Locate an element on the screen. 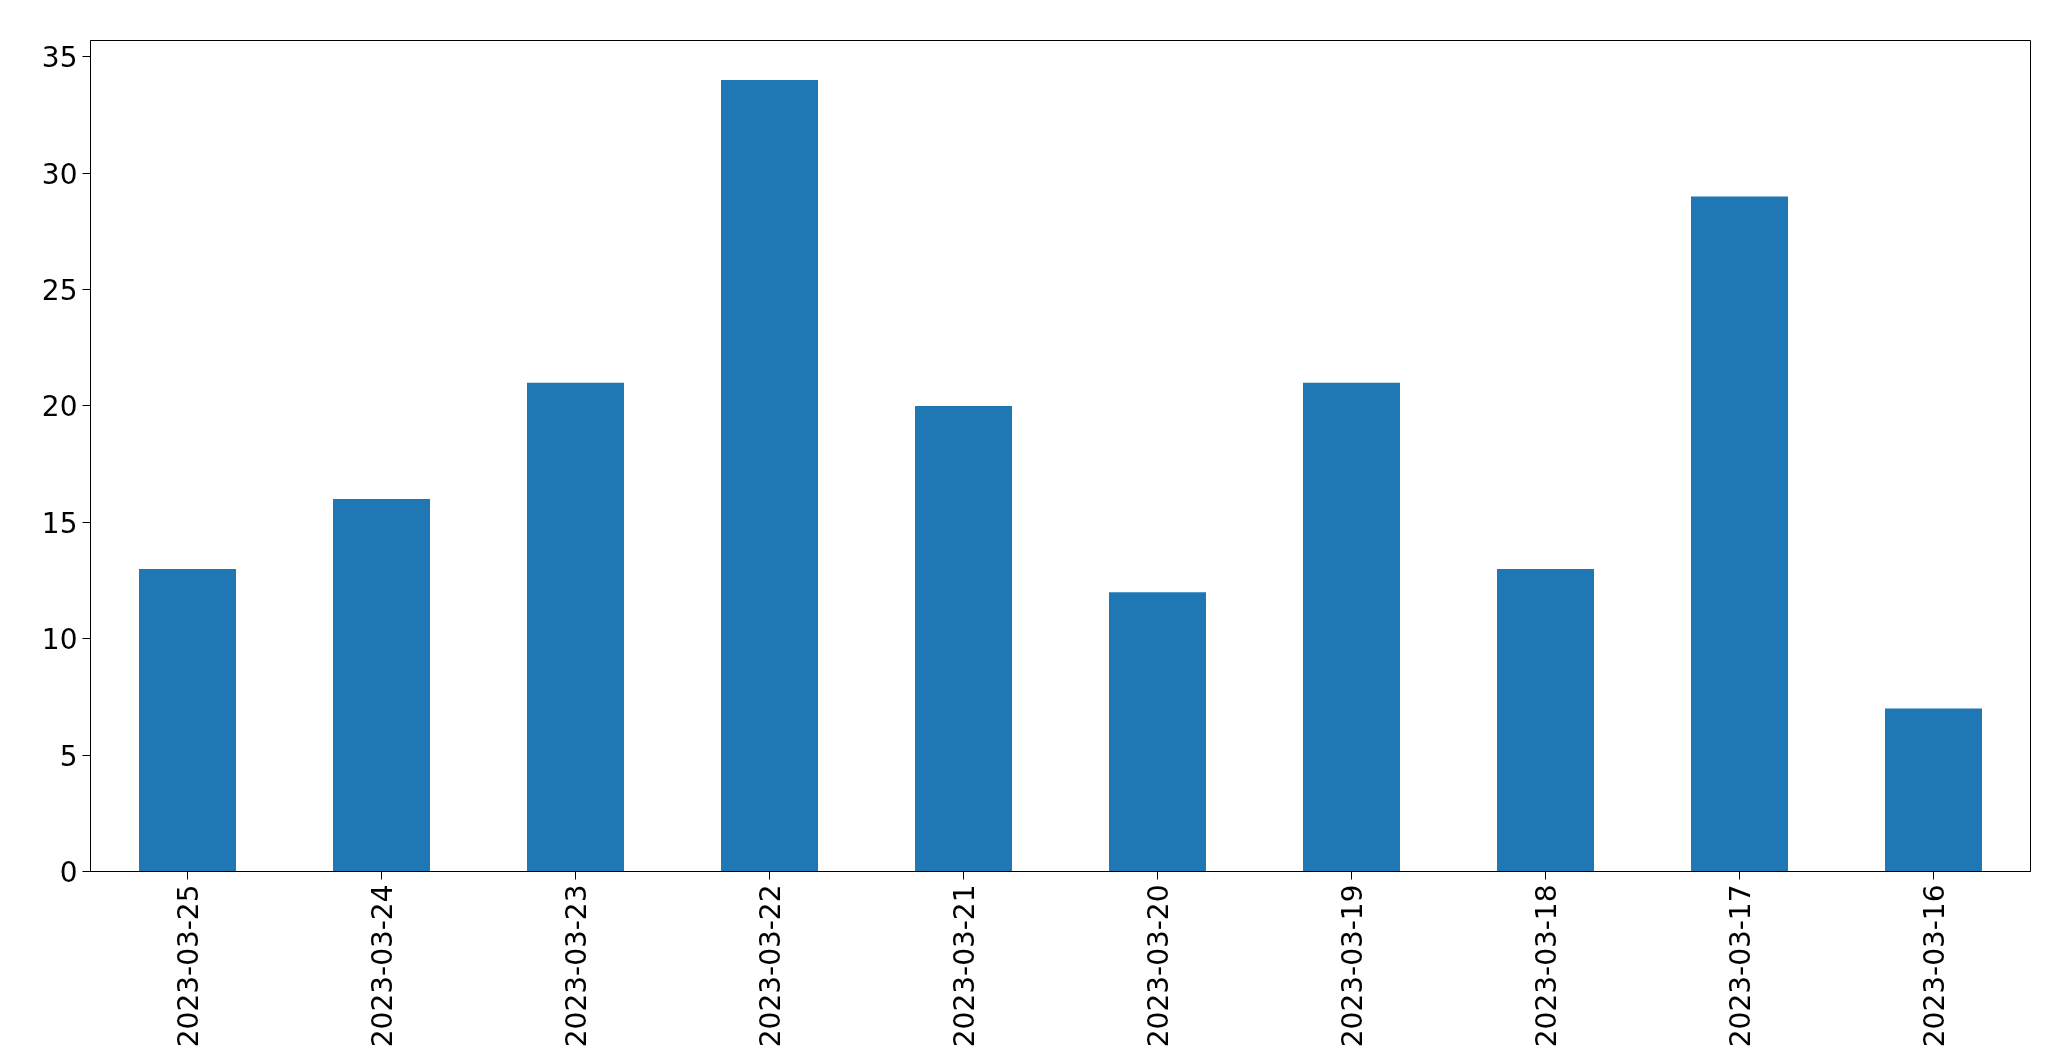  x-tick-label: 2023-03-20 is located at coordinates (1158, 966).